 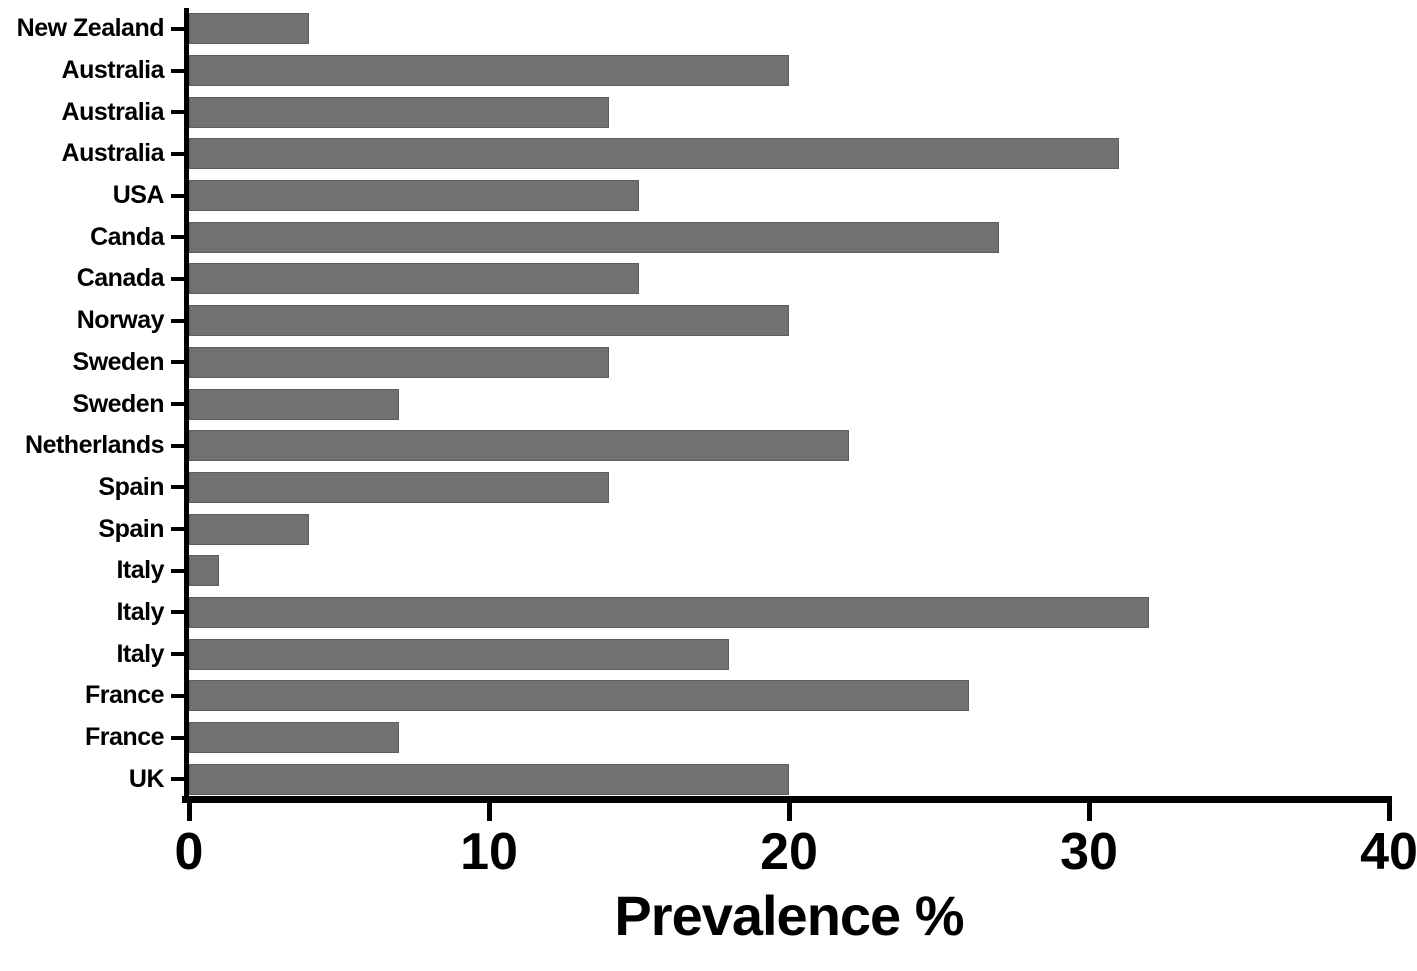 What do you see at coordinates (131, 528) in the screenshot?
I see `y-category-label: Spain` at bounding box center [131, 528].